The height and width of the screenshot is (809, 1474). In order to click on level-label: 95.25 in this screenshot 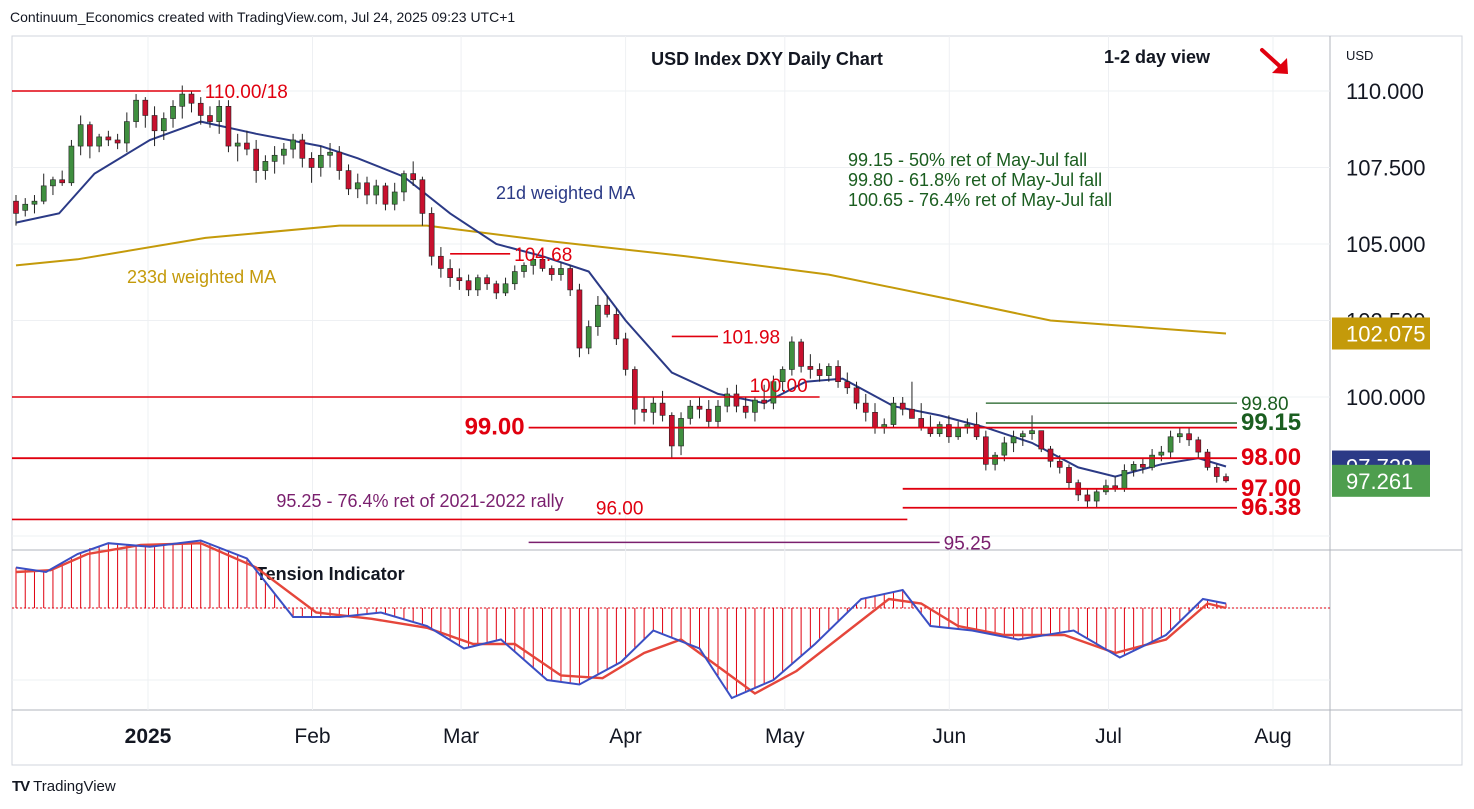, I will do `click(968, 543)`.